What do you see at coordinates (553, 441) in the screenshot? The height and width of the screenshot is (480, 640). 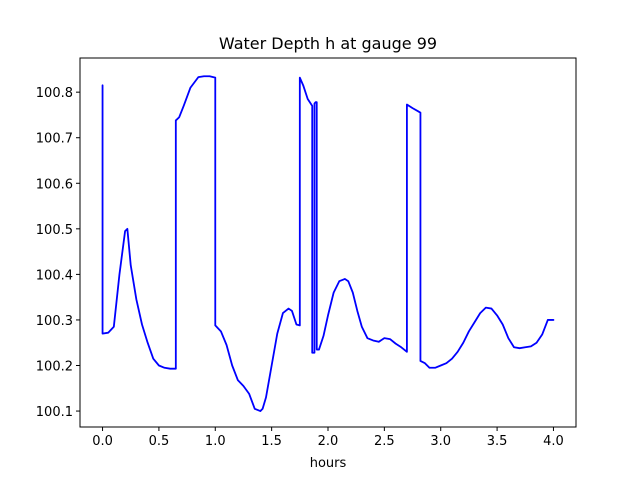 I see `x-tick-label: 4.0` at bounding box center [553, 441].